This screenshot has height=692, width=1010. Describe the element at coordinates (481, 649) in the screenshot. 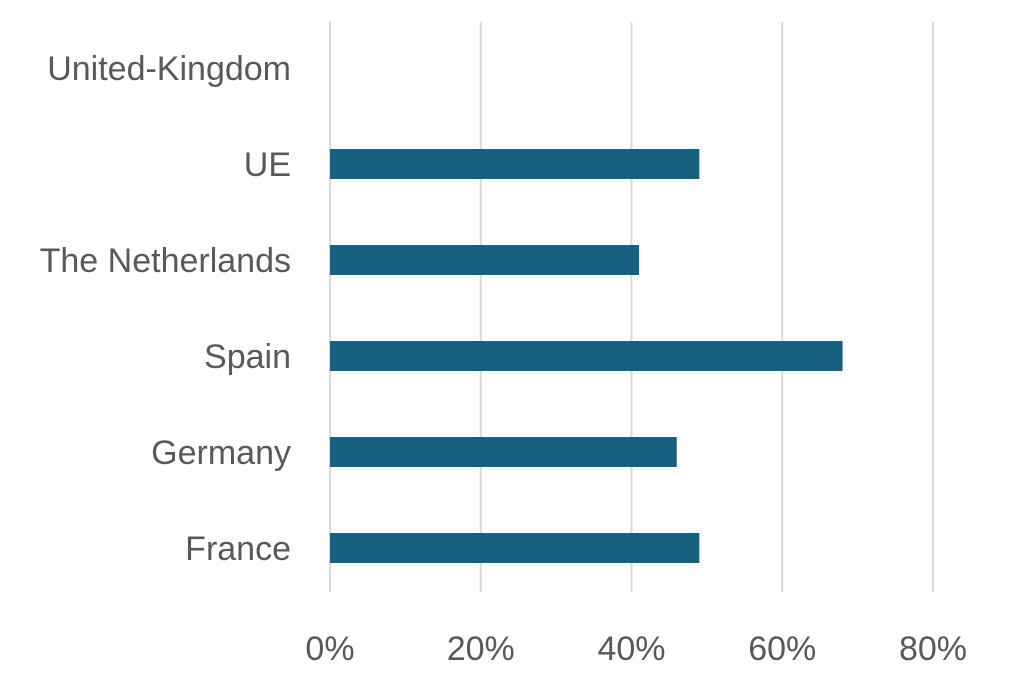

I see `x-tick-label: 20%` at that location.